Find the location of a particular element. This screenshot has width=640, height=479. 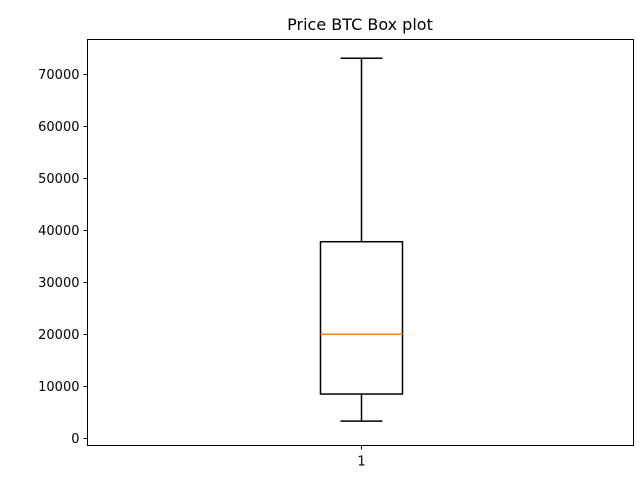

box-series is located at coordinates (361, 239).